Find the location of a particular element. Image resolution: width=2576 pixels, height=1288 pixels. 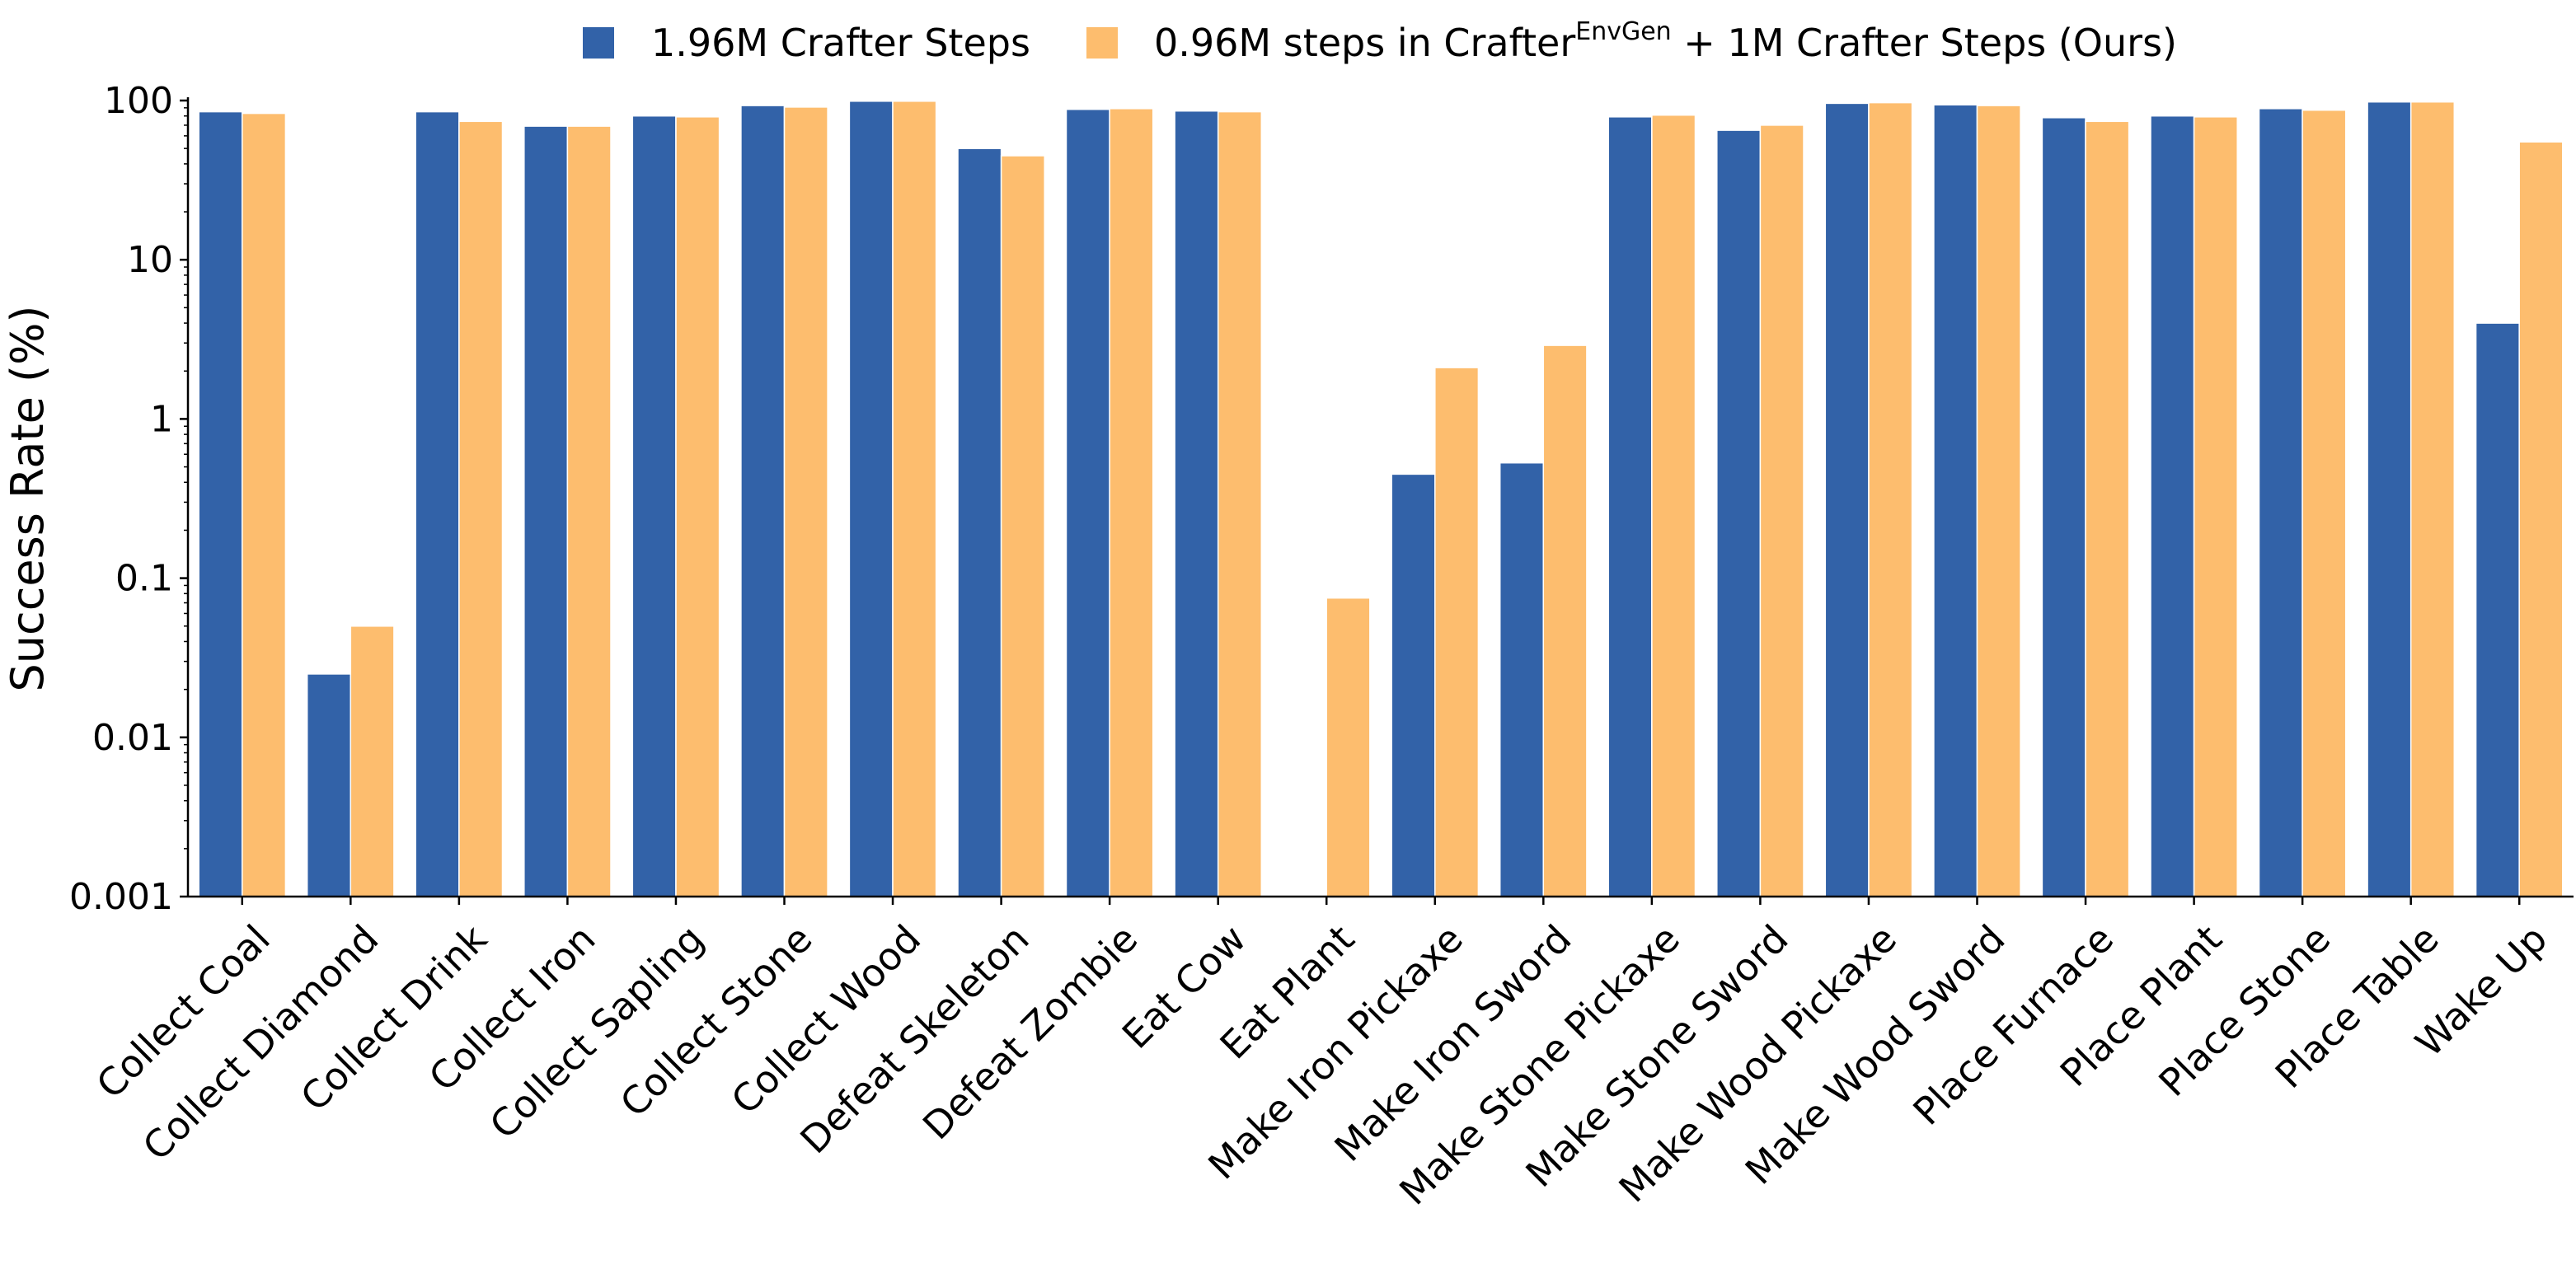

bar-baseline-make-stone-sword is located at coordinates (1739, 513).